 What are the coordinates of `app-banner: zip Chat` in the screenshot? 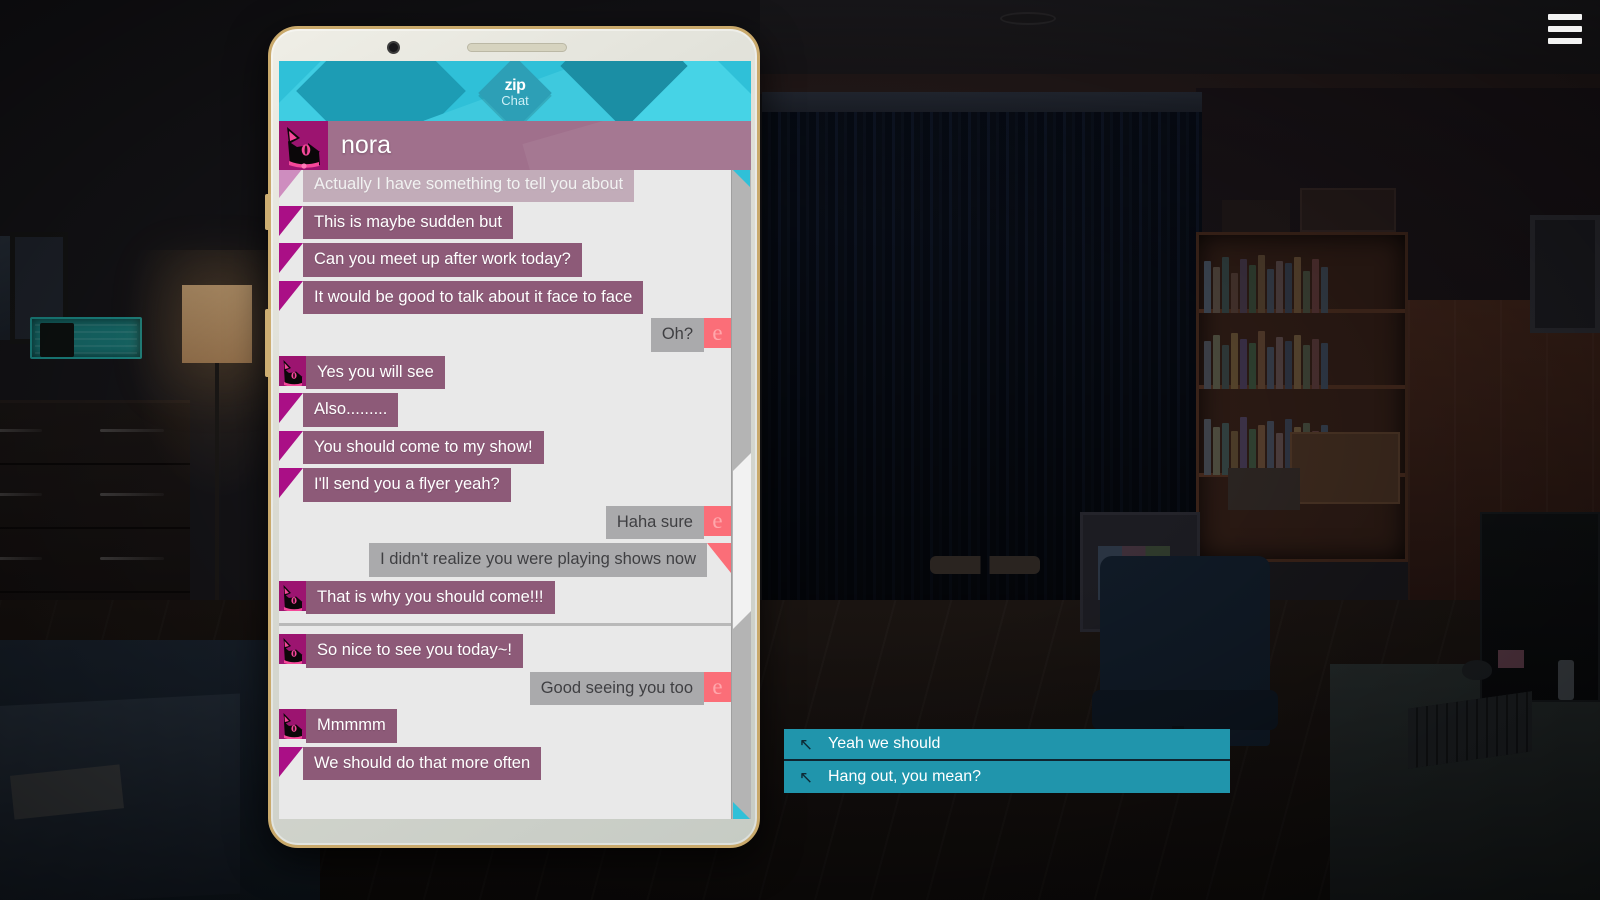 It's located at (515, 91).